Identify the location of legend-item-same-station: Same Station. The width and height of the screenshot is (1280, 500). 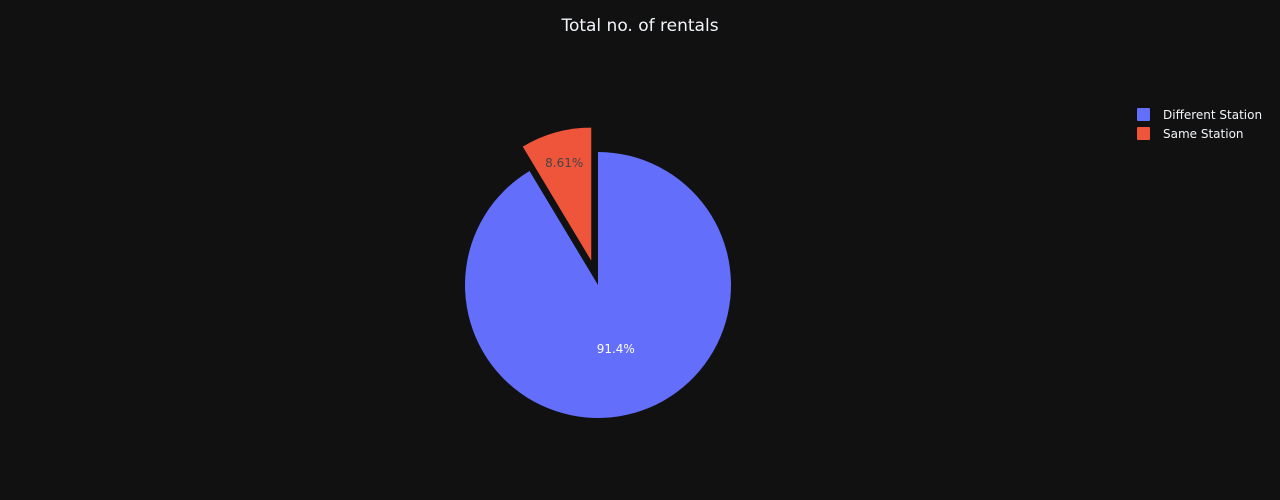
(1190, 134).